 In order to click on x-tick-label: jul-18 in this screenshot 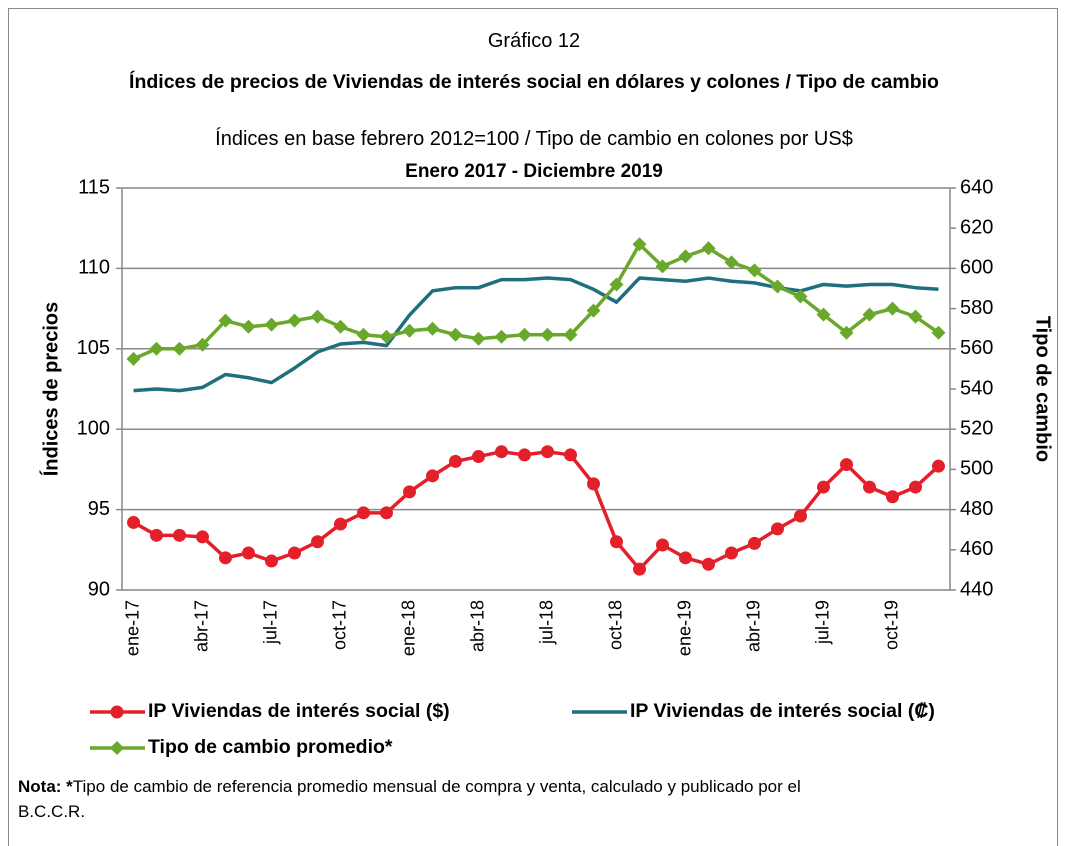, I will do `click(546, 622)`.